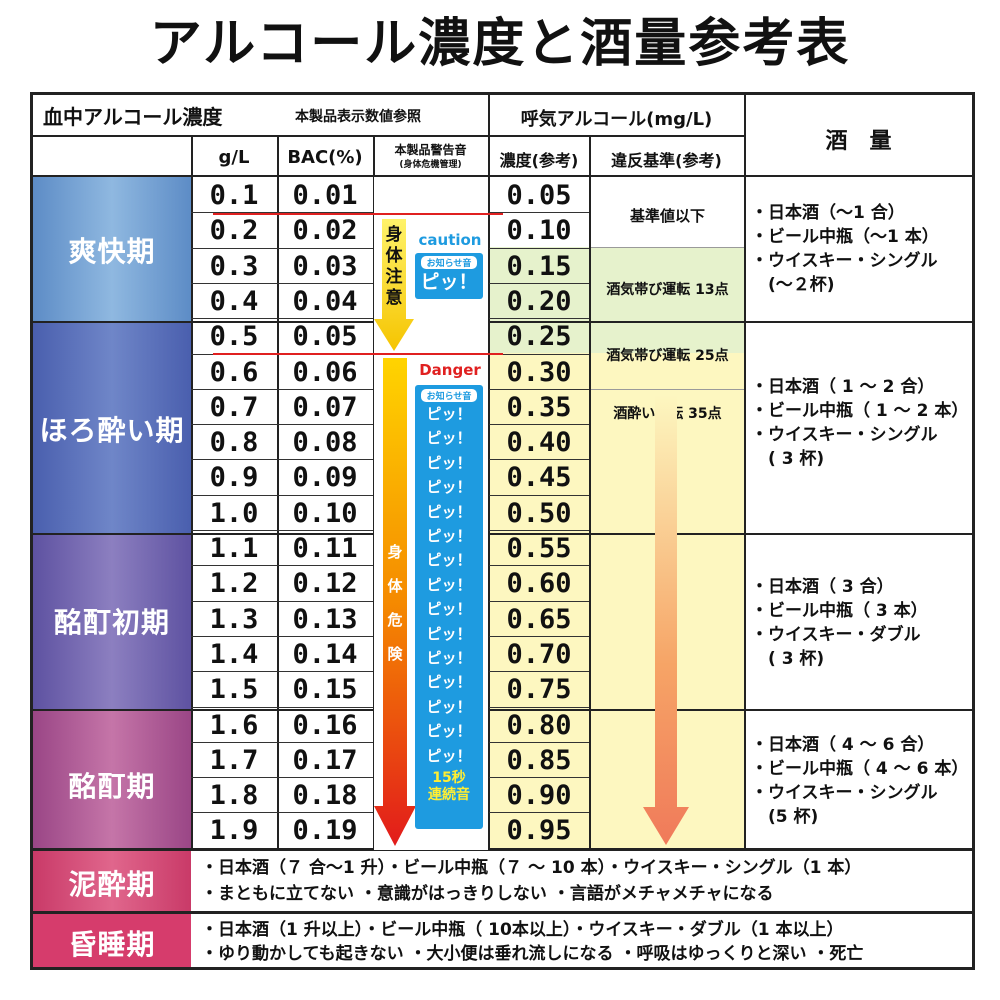 This screenshot has width=1000, height=1000. Describe the element at coordinates (449, 276) in the screenshot. I see `caution-beep-box: お知らせ音 ピッ！` at that location.